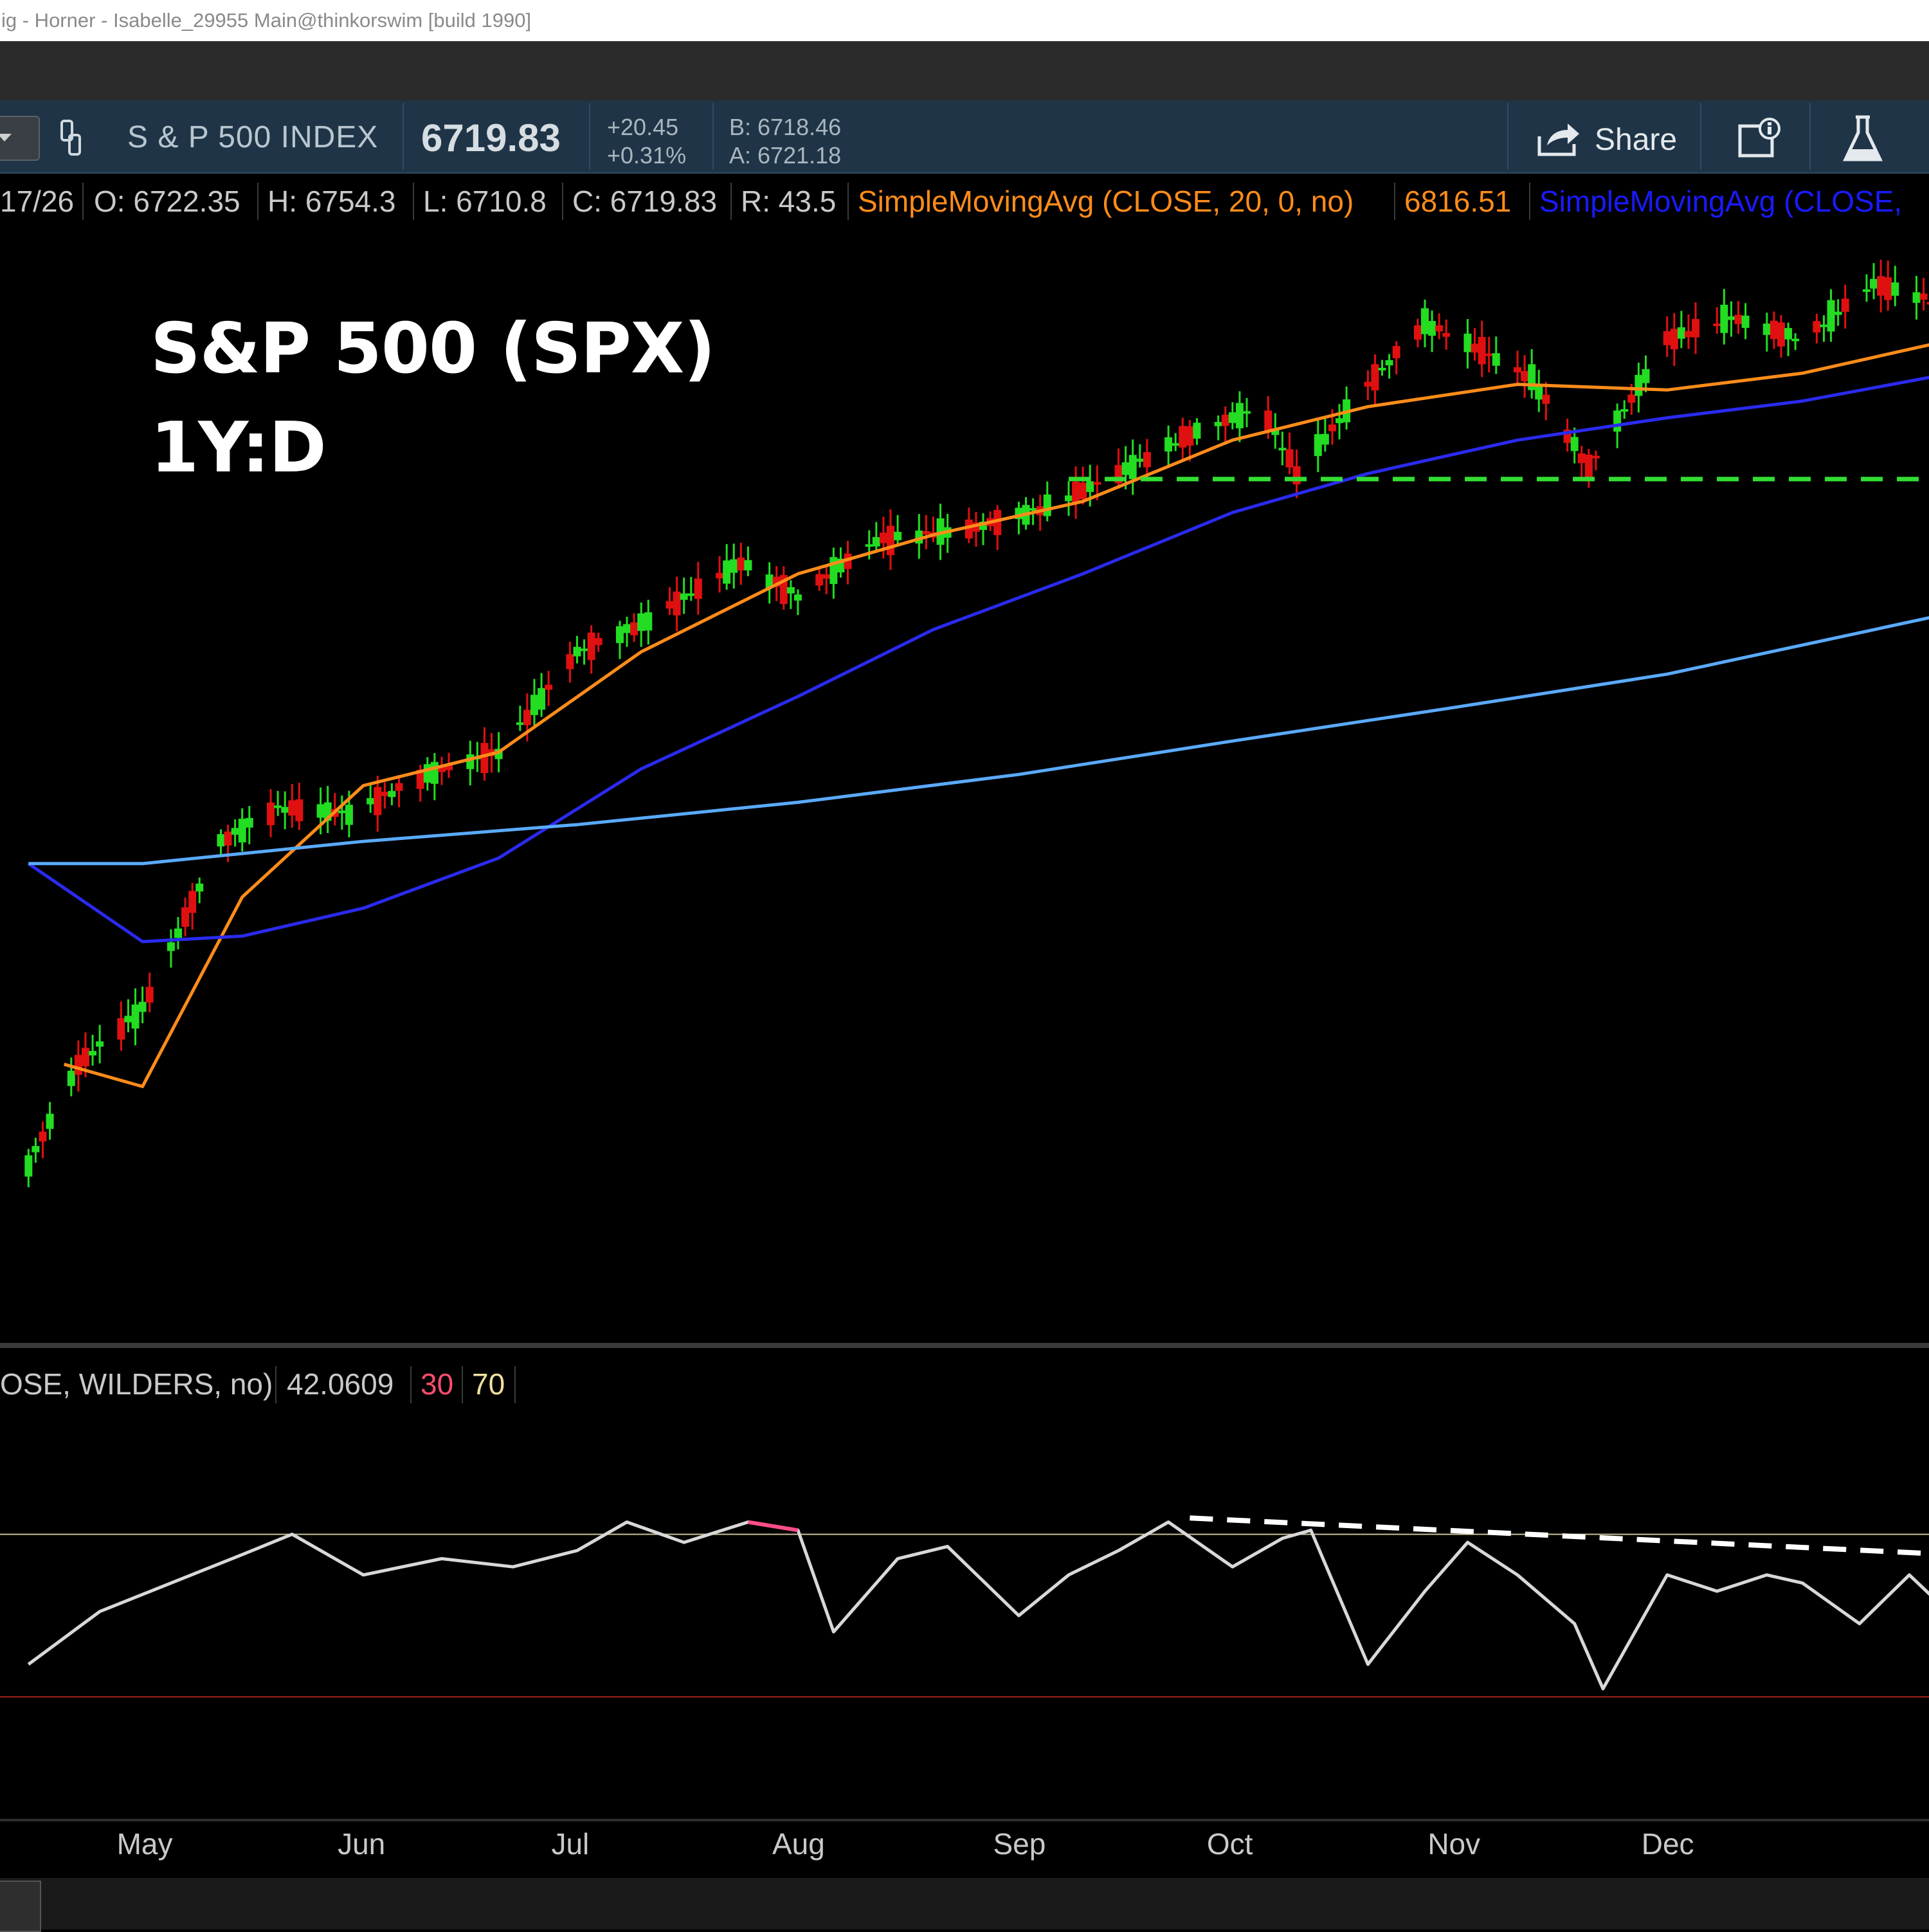  What do you see at coordinates (1454, 1844) in the screenshot?
I see `month-label: Nov` at bounding box center [1454, 1844].